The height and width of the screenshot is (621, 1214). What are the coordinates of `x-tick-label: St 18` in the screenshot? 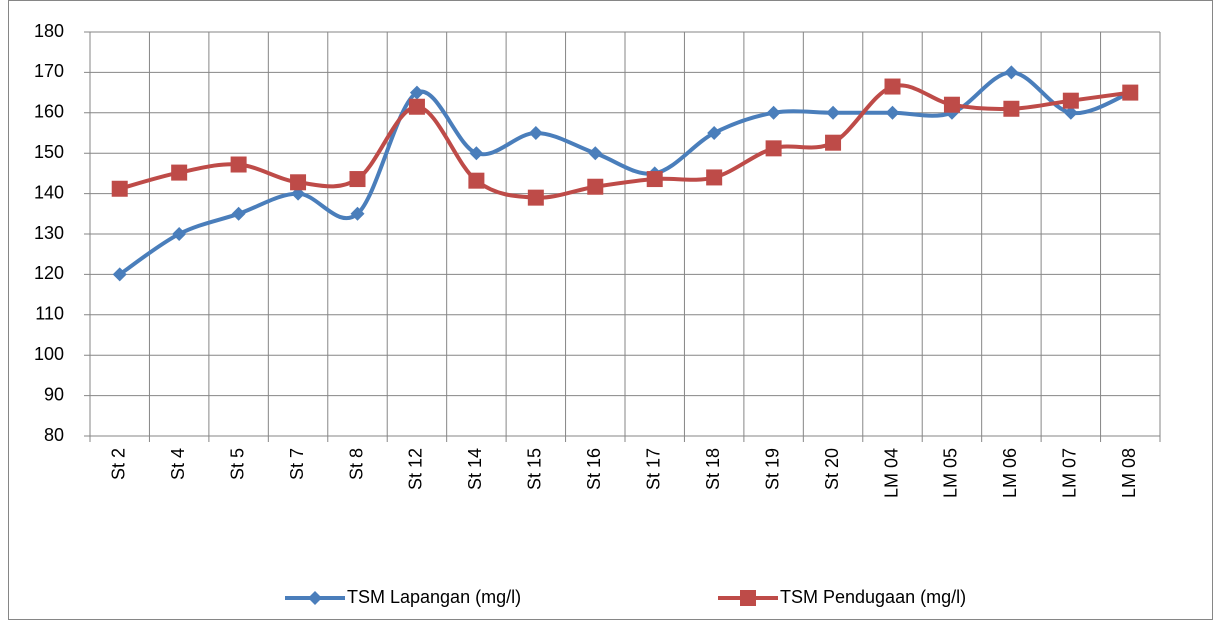 It's located at (713, 469).